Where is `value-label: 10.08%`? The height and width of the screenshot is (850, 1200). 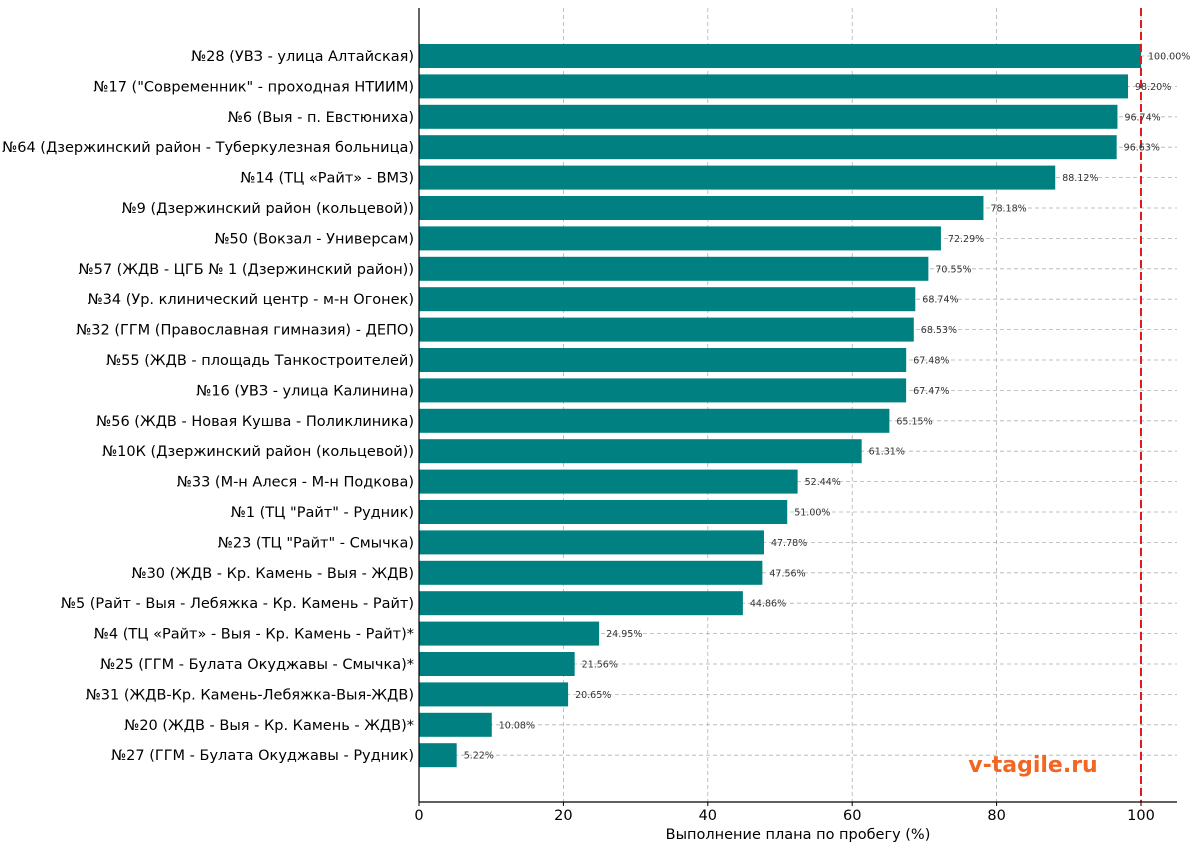 value-label: 10.08% is located at coordinates (517, 725).